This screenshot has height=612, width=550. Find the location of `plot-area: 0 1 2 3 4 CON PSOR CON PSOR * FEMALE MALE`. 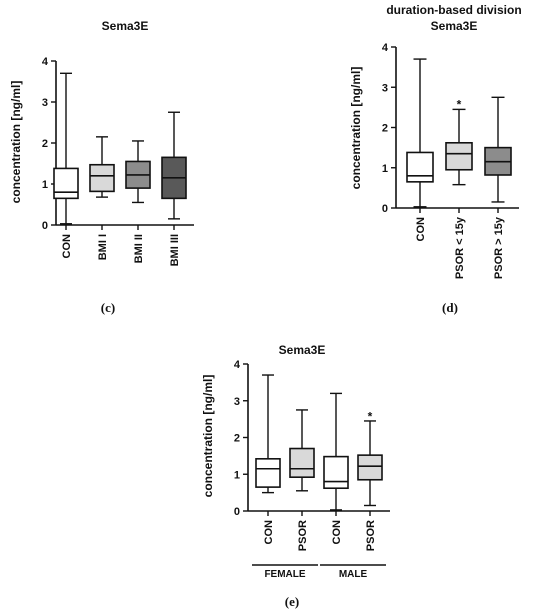

plot-area: 0 1 2 3 4 CON PSOR CON PSOR * FEMALE MALE is located at coordinates (312, 469).